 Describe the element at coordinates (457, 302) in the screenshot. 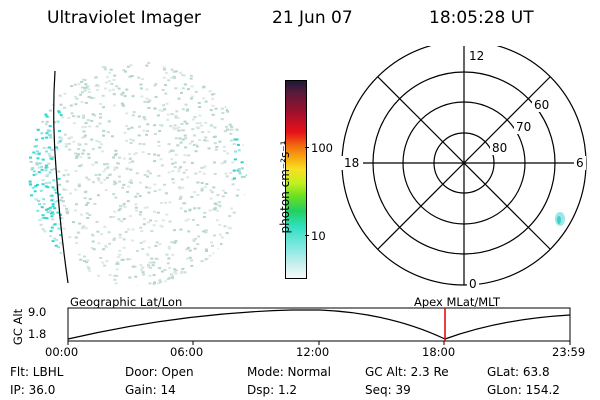

I see `timeline-right-caption: Apex MLat/MLT` at that location.